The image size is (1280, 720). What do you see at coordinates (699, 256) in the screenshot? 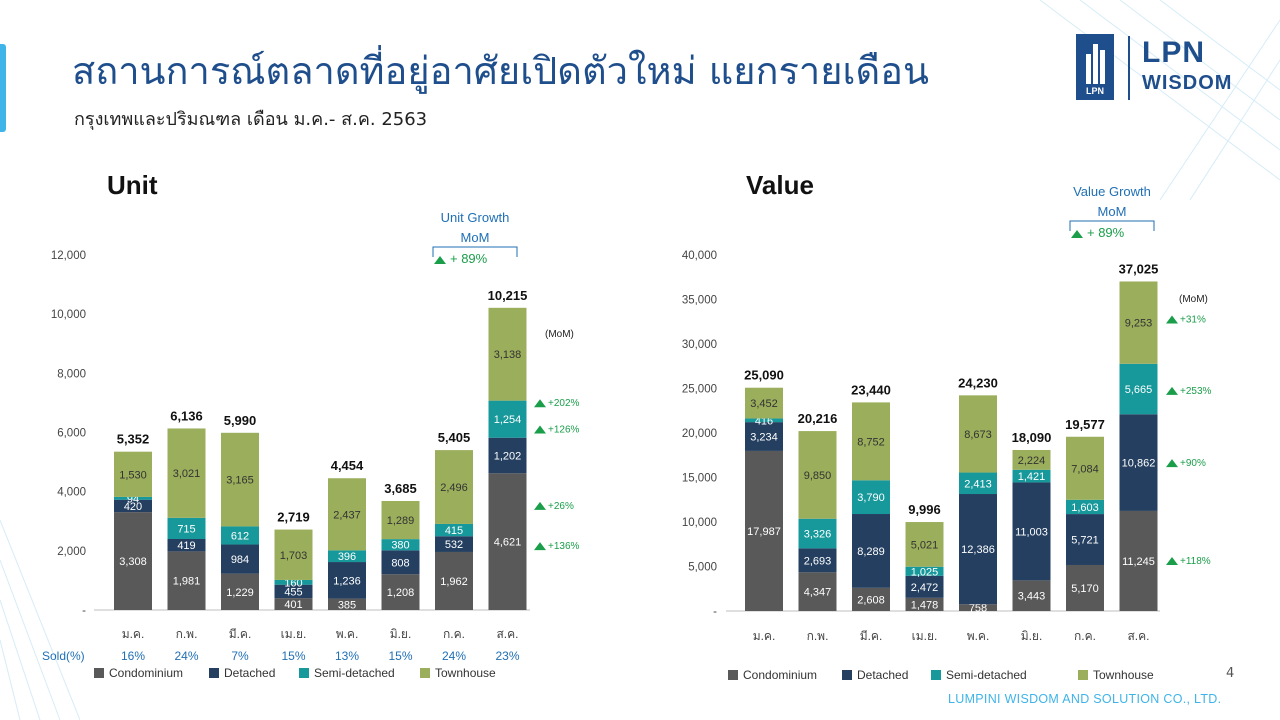
I see `value-ytick-label: 40,000` at bounding box center [699, 256].